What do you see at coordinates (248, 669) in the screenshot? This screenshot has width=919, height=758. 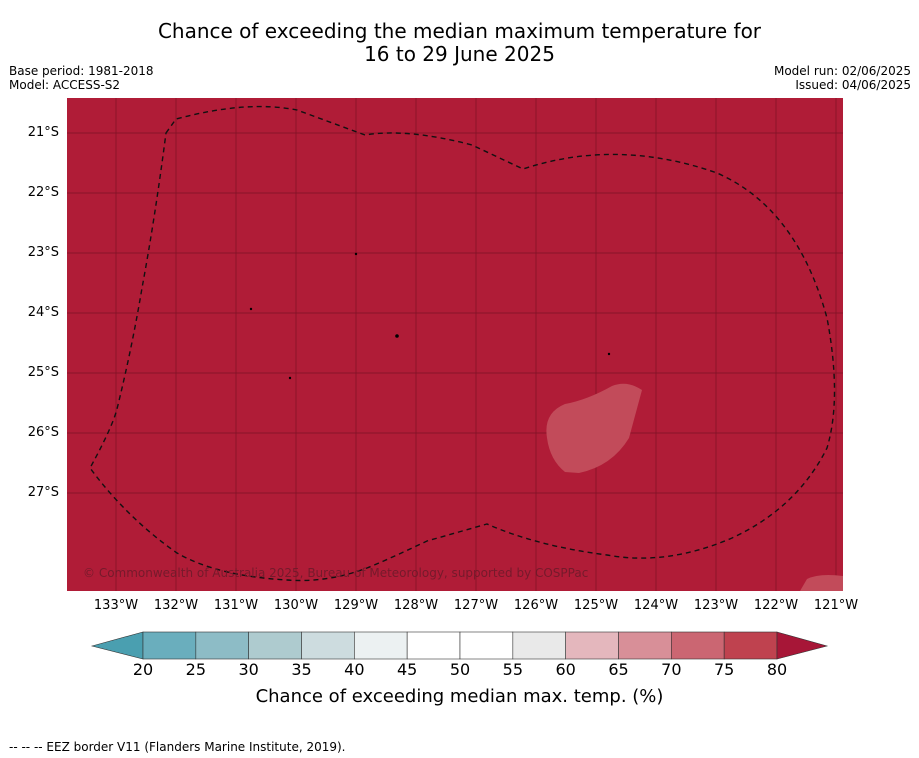 I see `colorbar-tick-label: 30` at bounding box center [248, 669].